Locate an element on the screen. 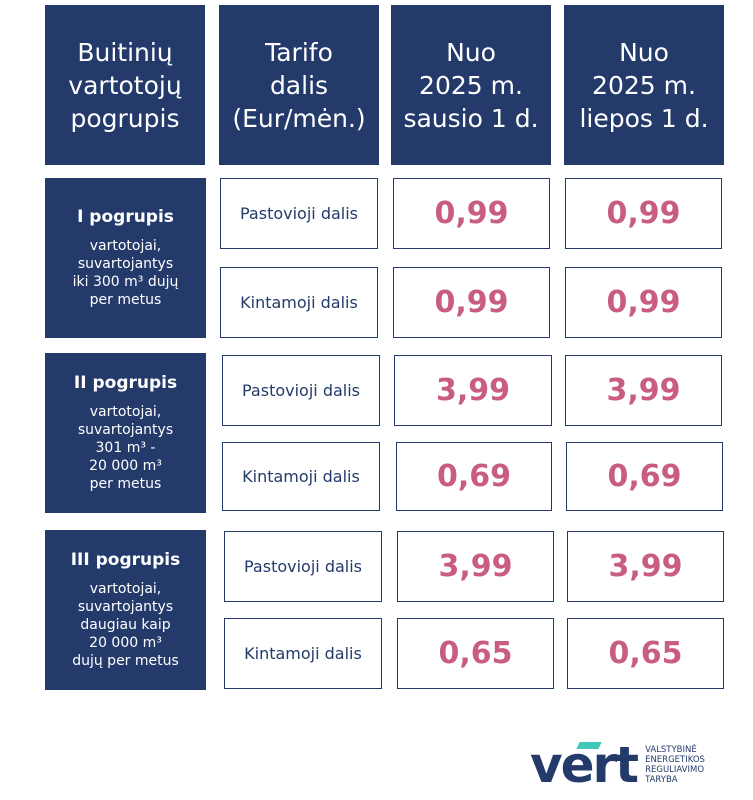  group-3-title: III pogrupis is located at coordinates (125, 560).